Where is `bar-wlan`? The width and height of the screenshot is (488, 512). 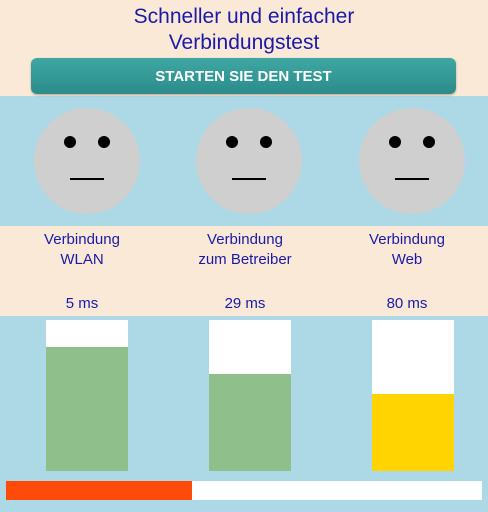
bar-wlan is located at coordinates (87, 395).